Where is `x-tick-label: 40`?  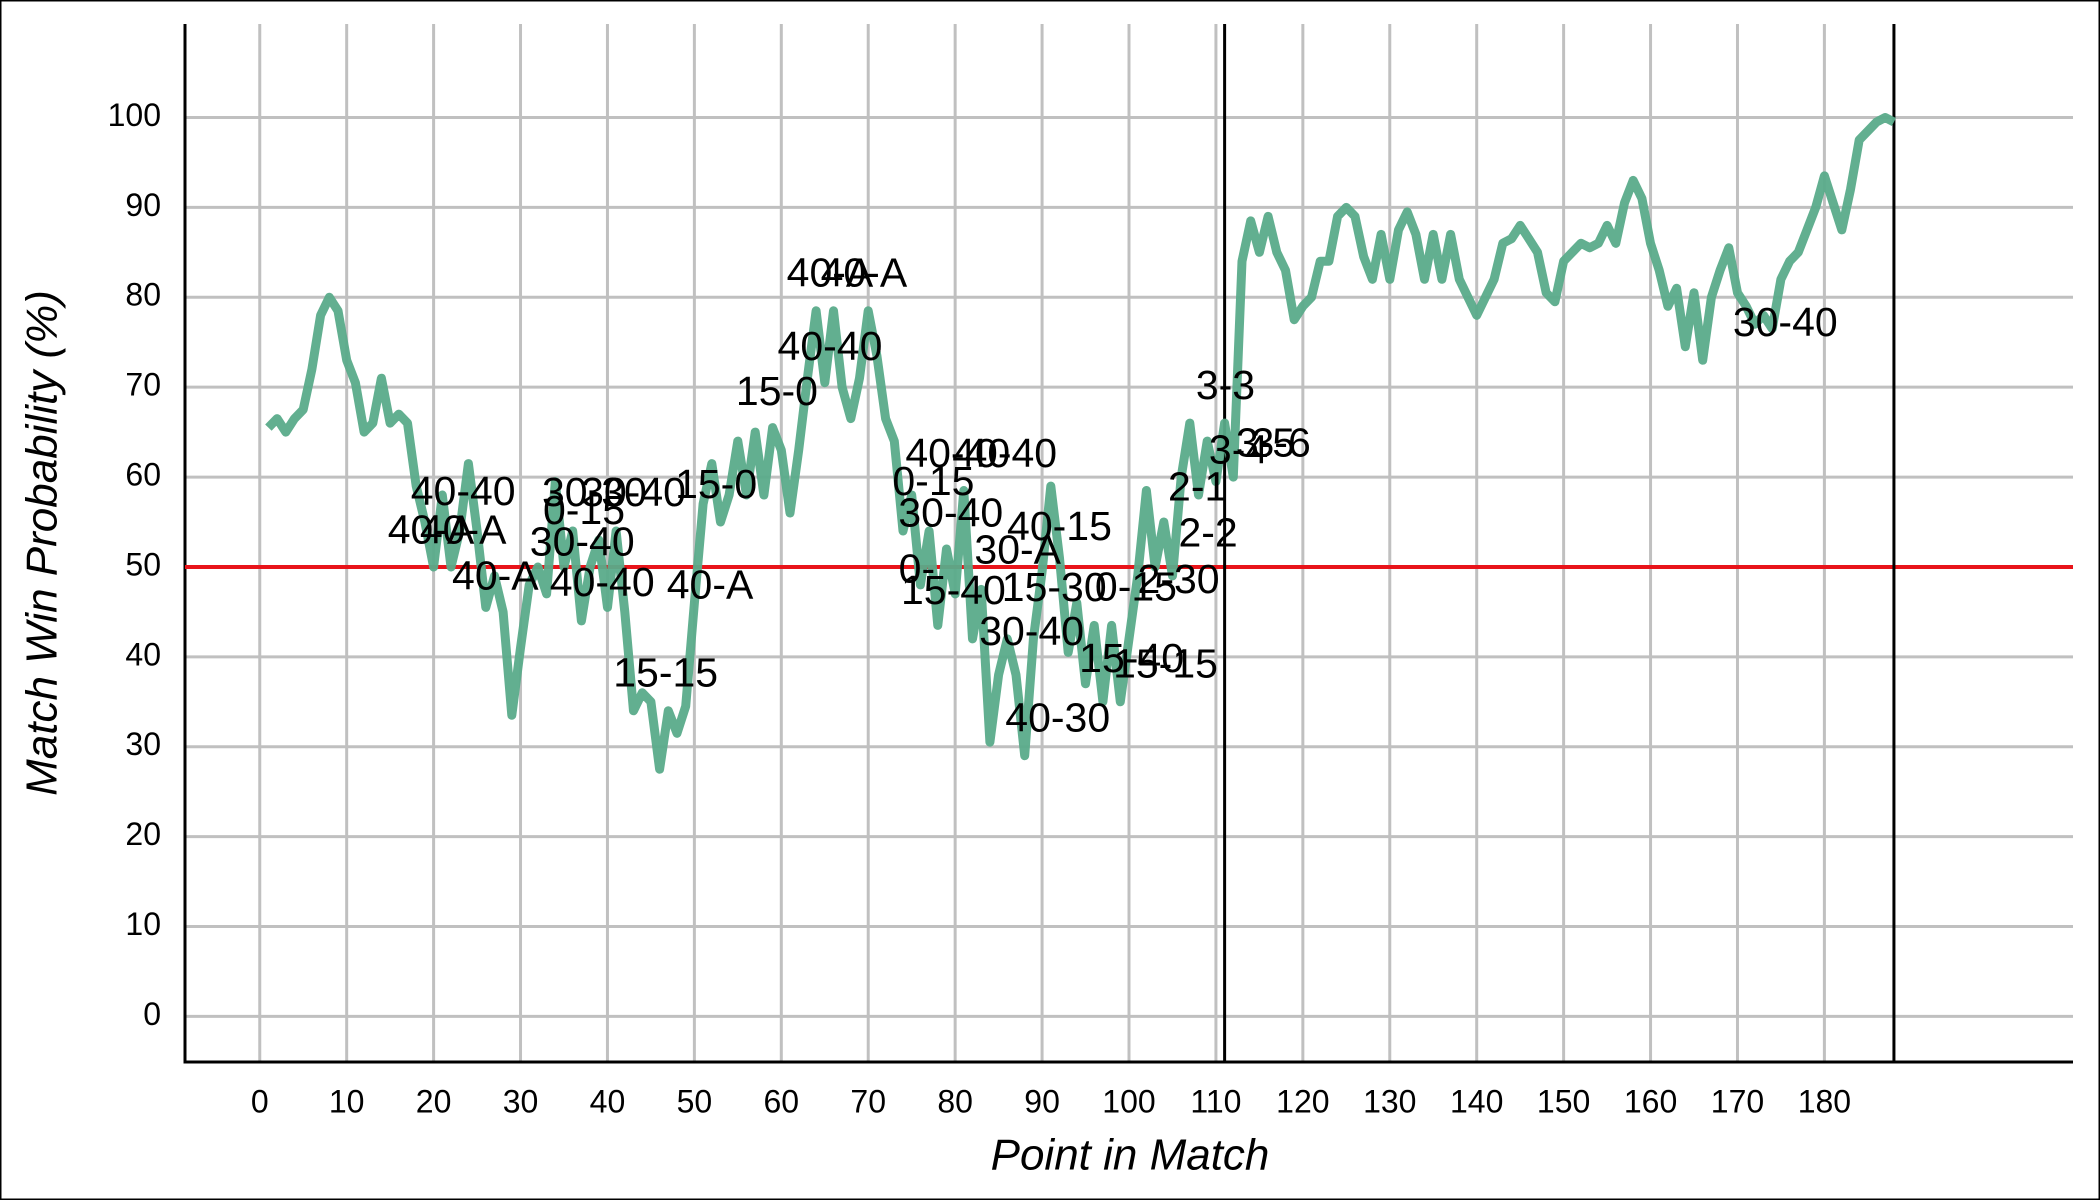 x-tick-label: 40 is located at coordinates (608, 1101).